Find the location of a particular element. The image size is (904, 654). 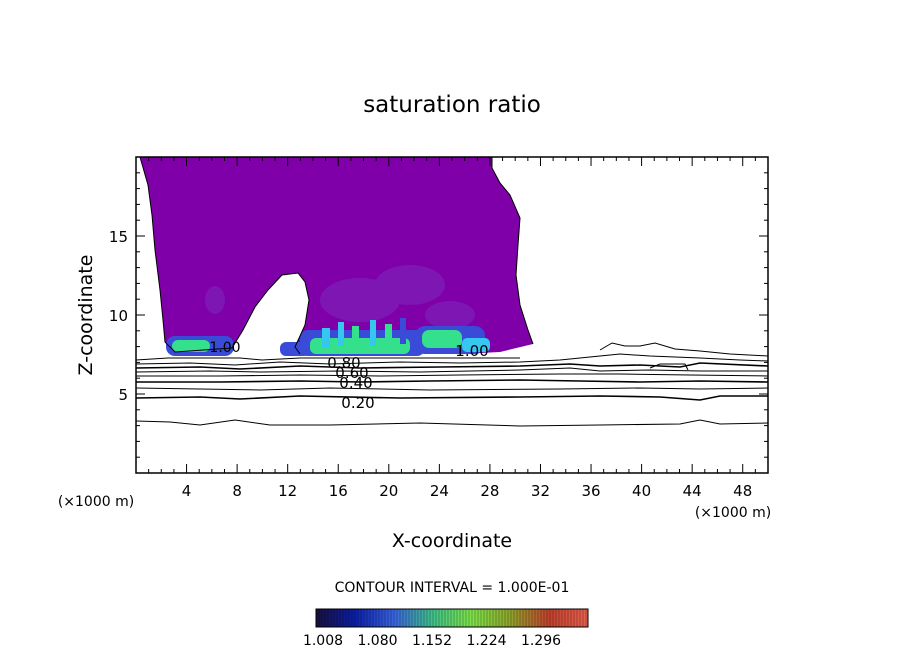

contour-labels: 0.20 0.40 0.60 0.80 1.00 1.00 is located at coordinates (348, 376).